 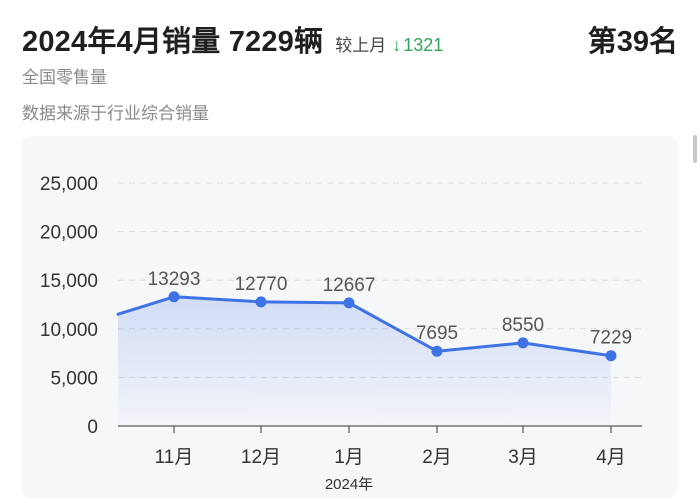 What do you see at coordinates (423, 45) in the screenshot?
I see `comparison-value: 1321` at bounding box center [423, 45].